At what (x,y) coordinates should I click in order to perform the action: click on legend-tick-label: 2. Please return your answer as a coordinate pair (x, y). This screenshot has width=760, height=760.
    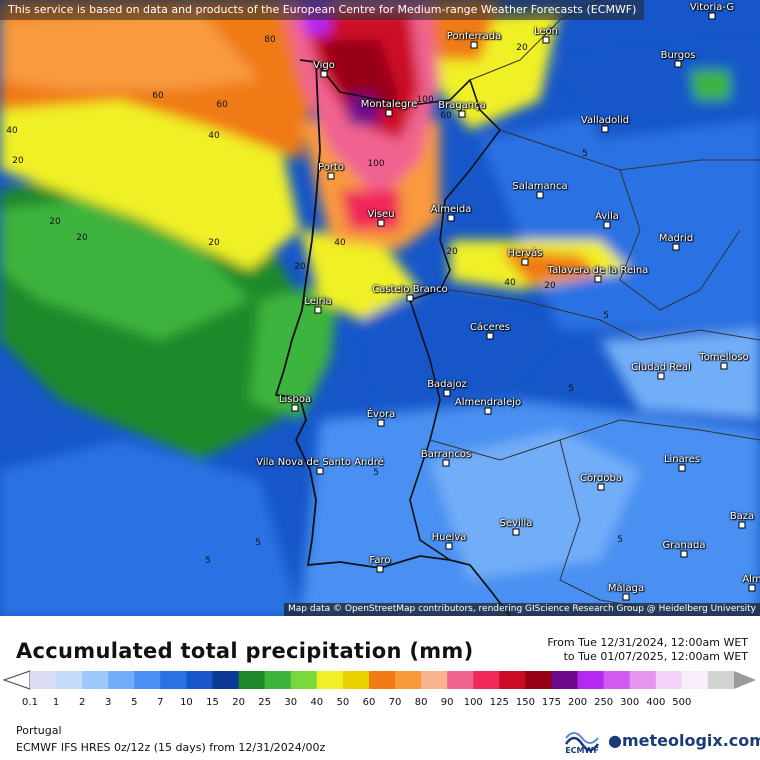
    Looking at the image, I should click on (82, 702).